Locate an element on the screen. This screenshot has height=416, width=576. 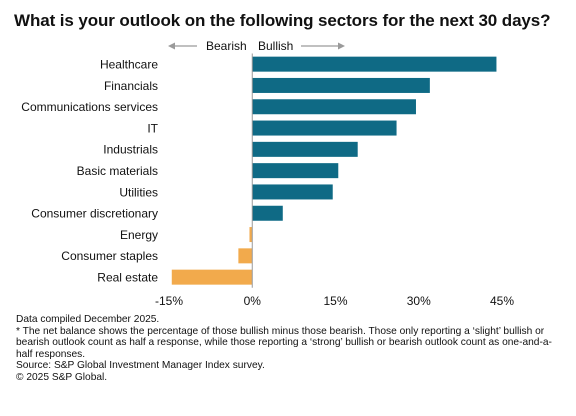
category-label: Energy is located at coordinates (139, 235).